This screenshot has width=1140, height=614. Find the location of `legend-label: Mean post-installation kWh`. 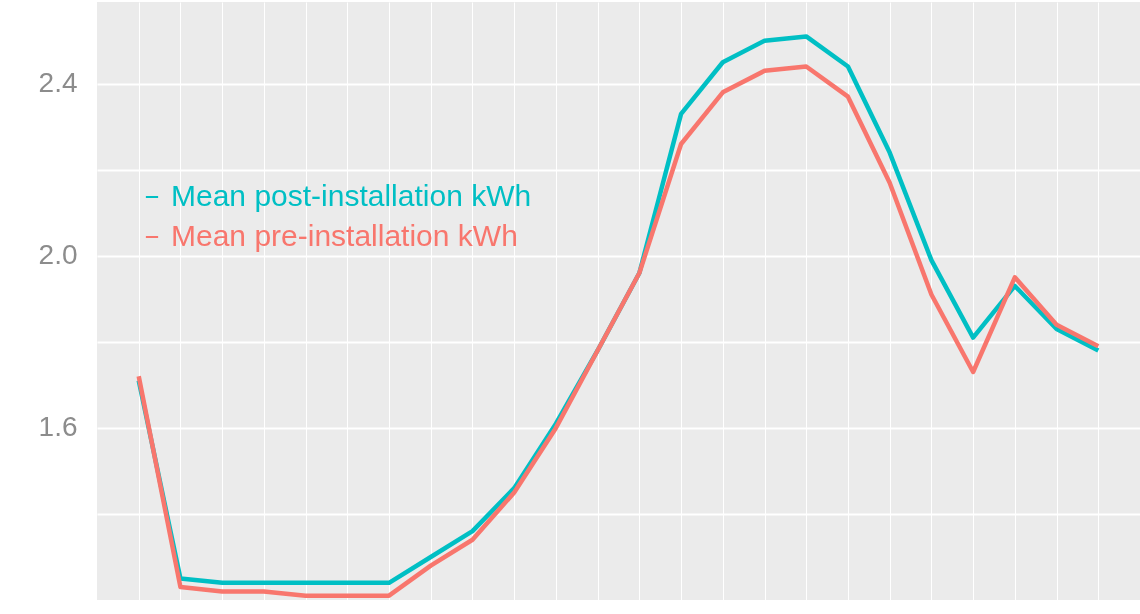

legend-label: Mean post-installation kWh is located at coordinates (351, 195).